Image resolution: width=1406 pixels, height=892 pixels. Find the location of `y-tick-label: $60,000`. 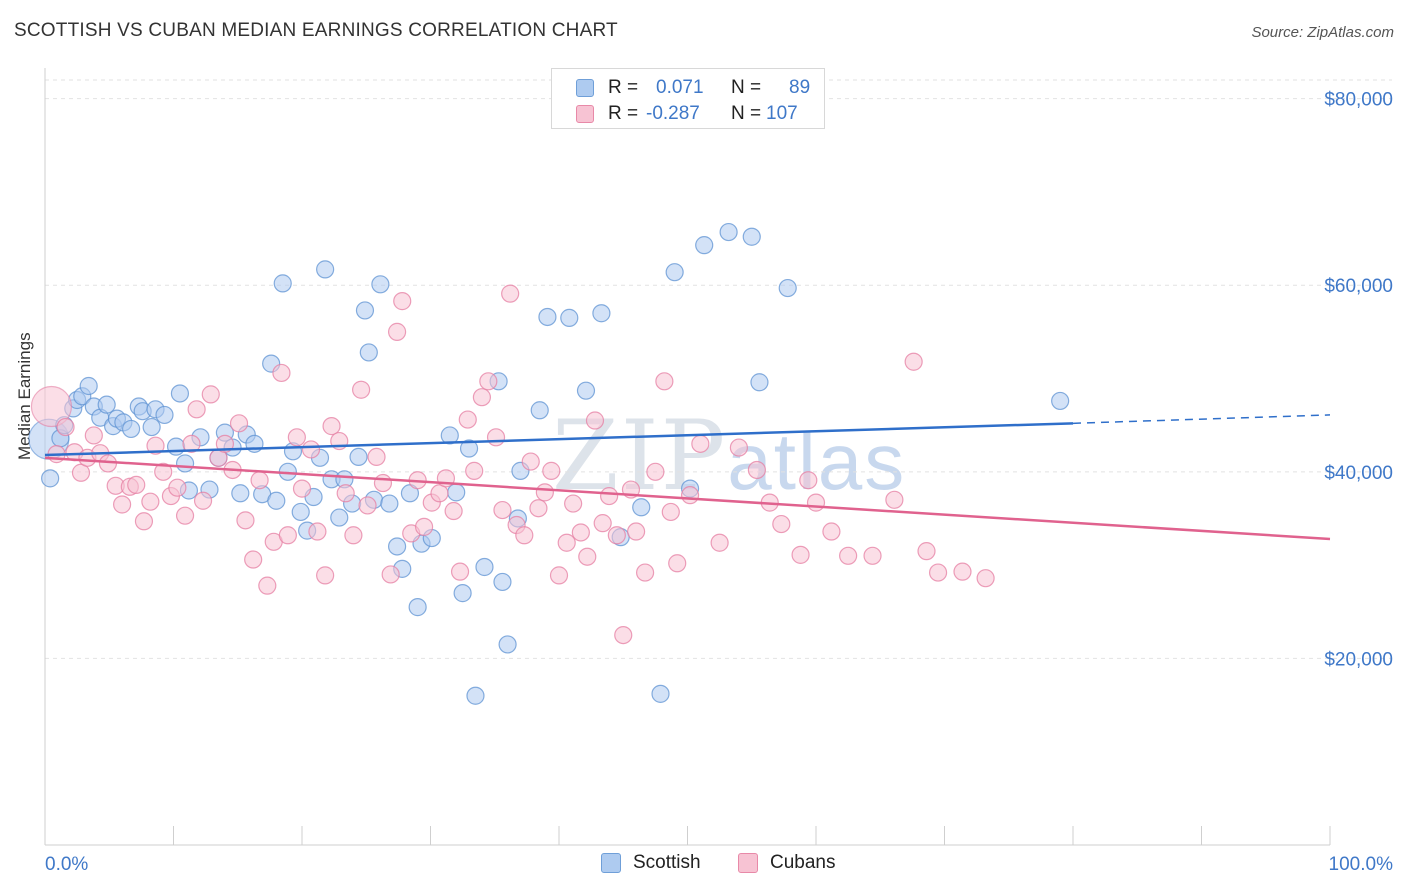

y-tick-label: $60,000 is located at coordinates (1358, 286).